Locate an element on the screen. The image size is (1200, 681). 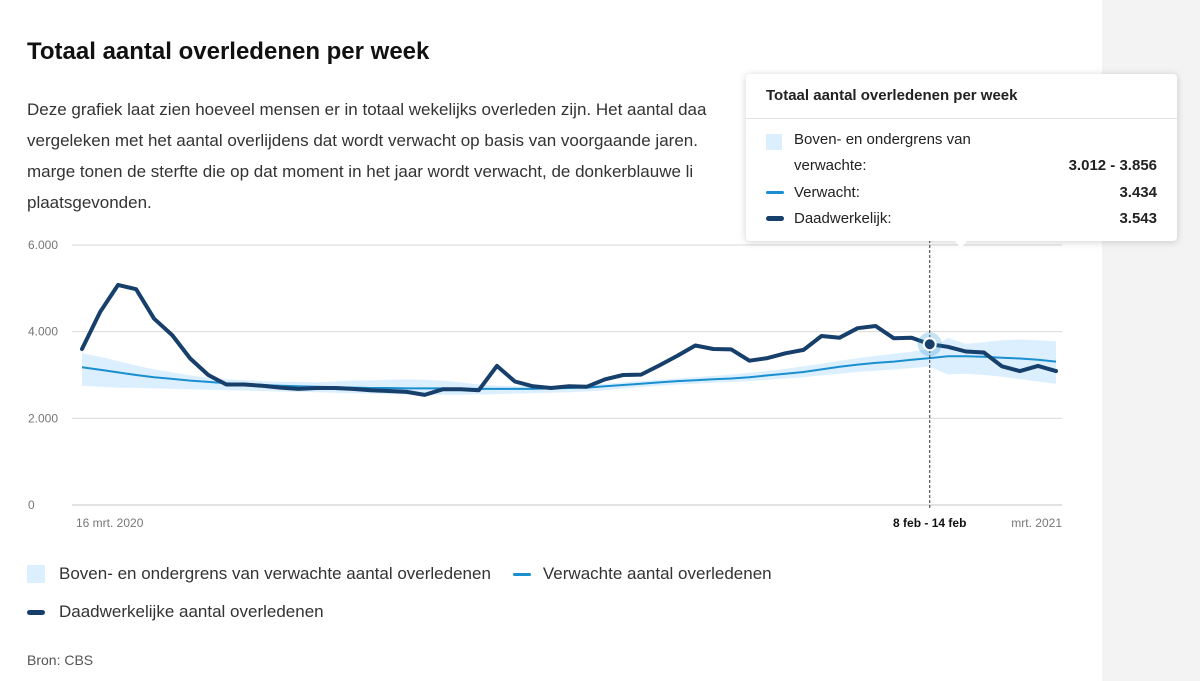
chart-marker-layer is located at coordinates (929, 372).